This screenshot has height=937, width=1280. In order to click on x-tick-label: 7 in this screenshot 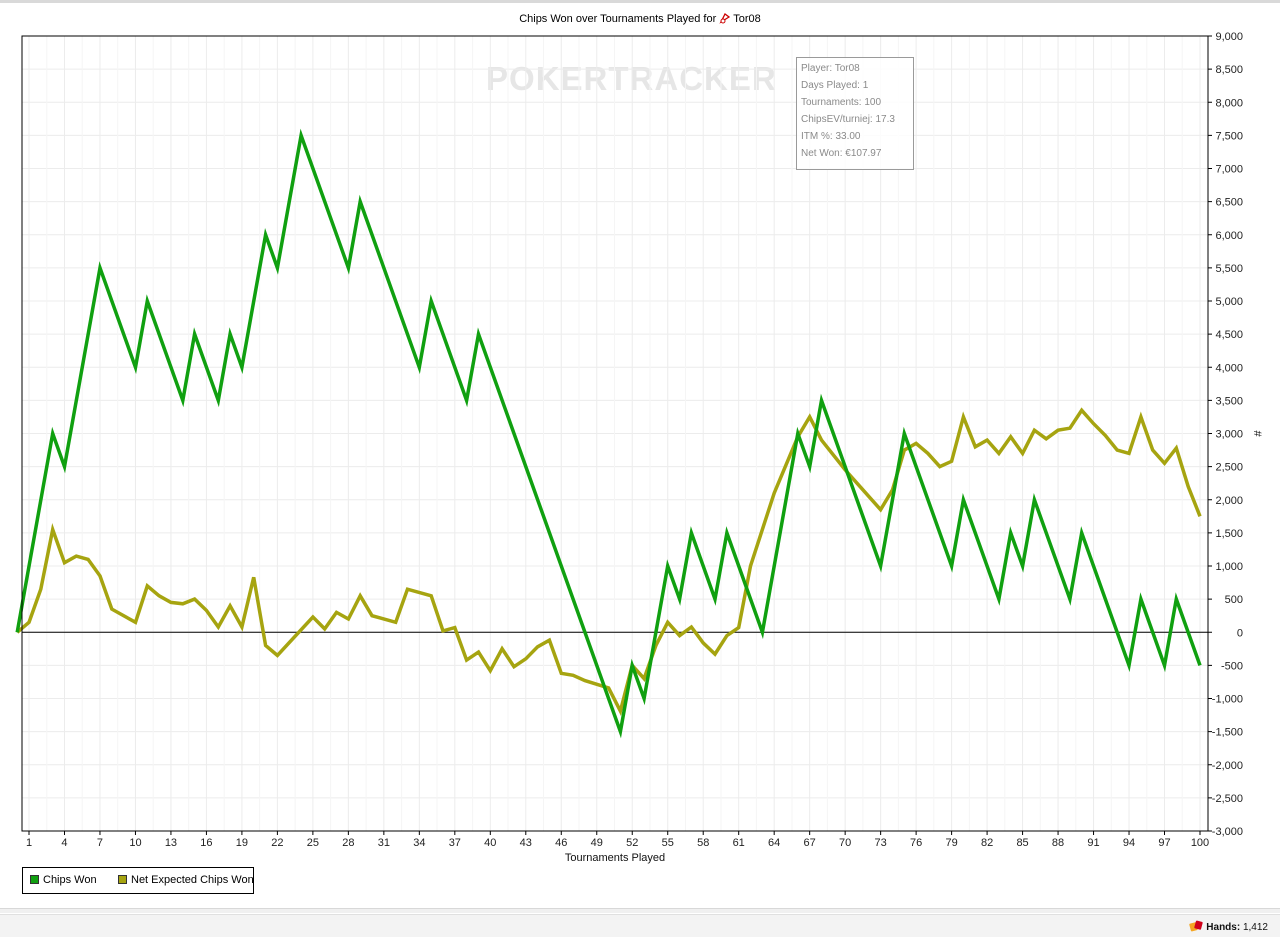, I will do `click(100, 843)`.